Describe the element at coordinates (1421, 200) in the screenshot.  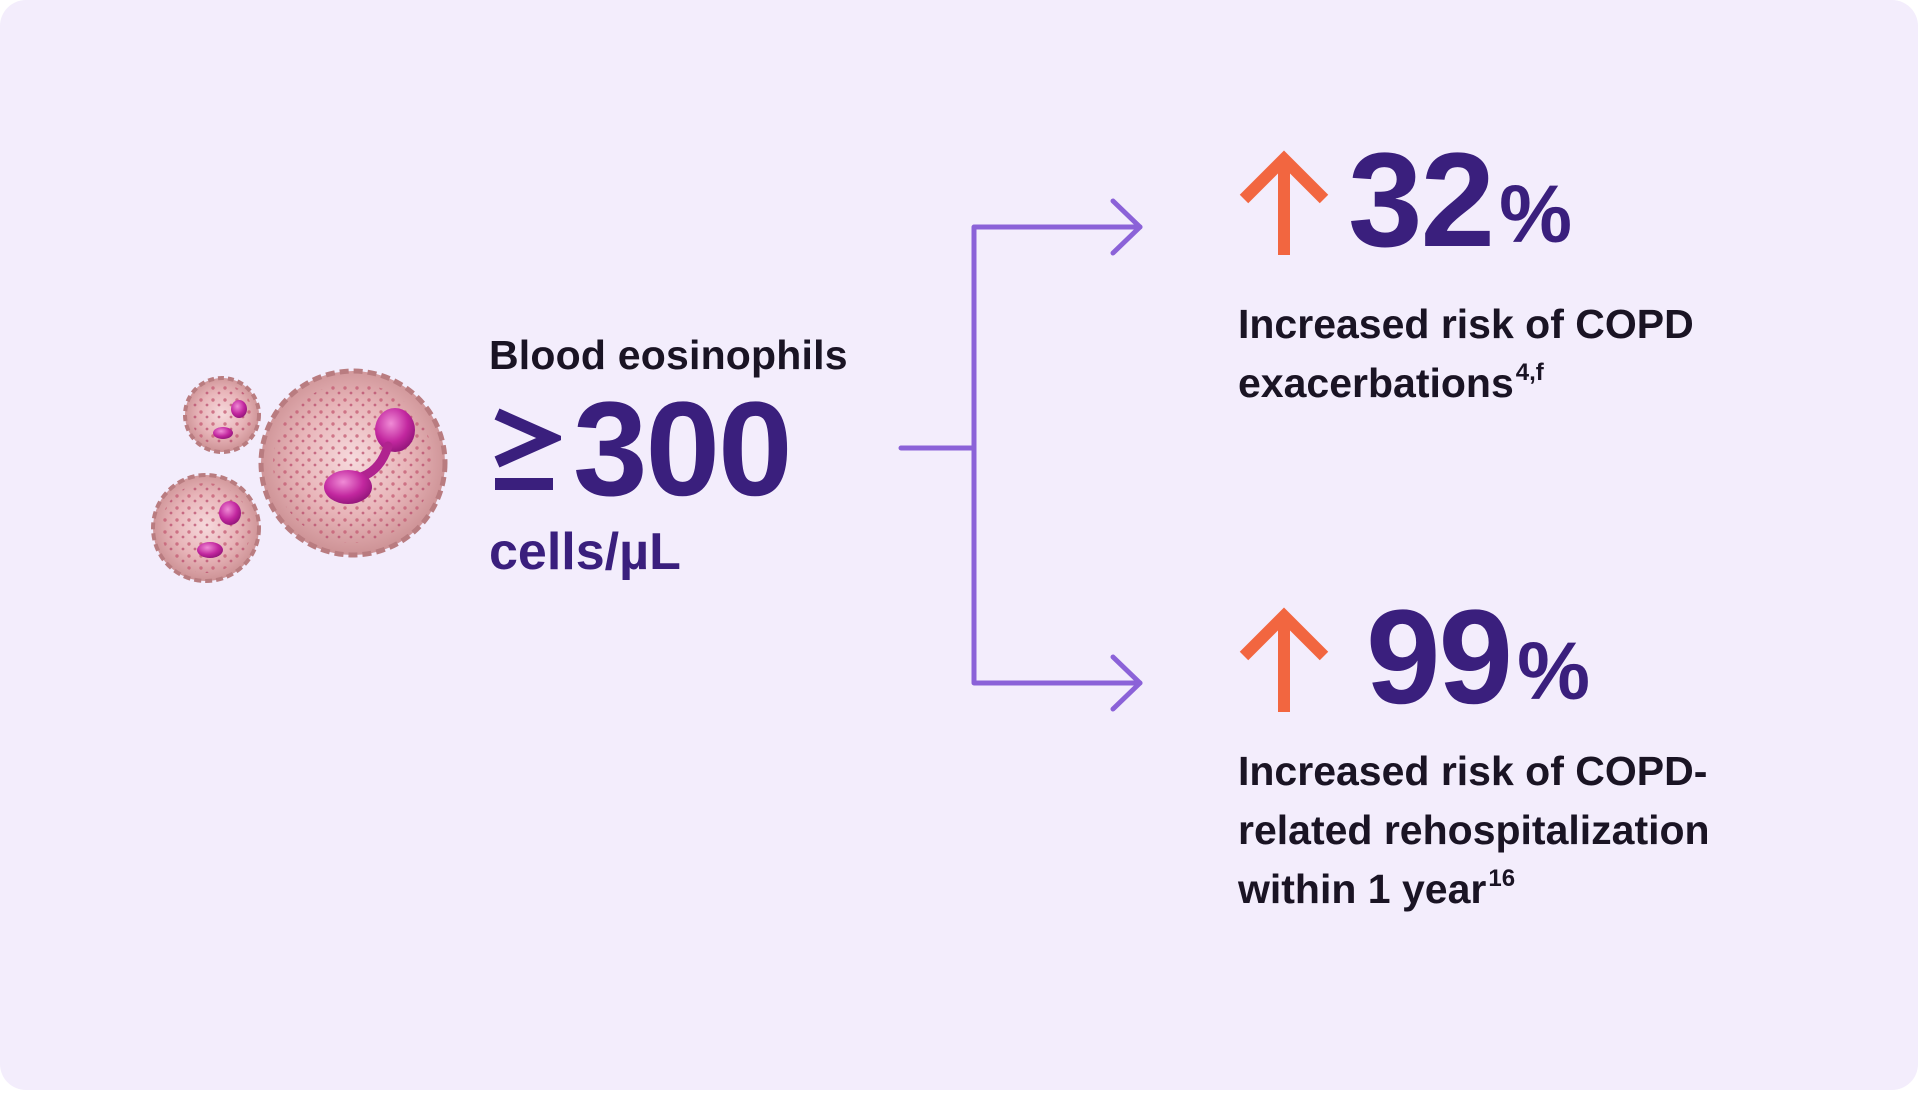
I see `stat-number: 32` at that location.